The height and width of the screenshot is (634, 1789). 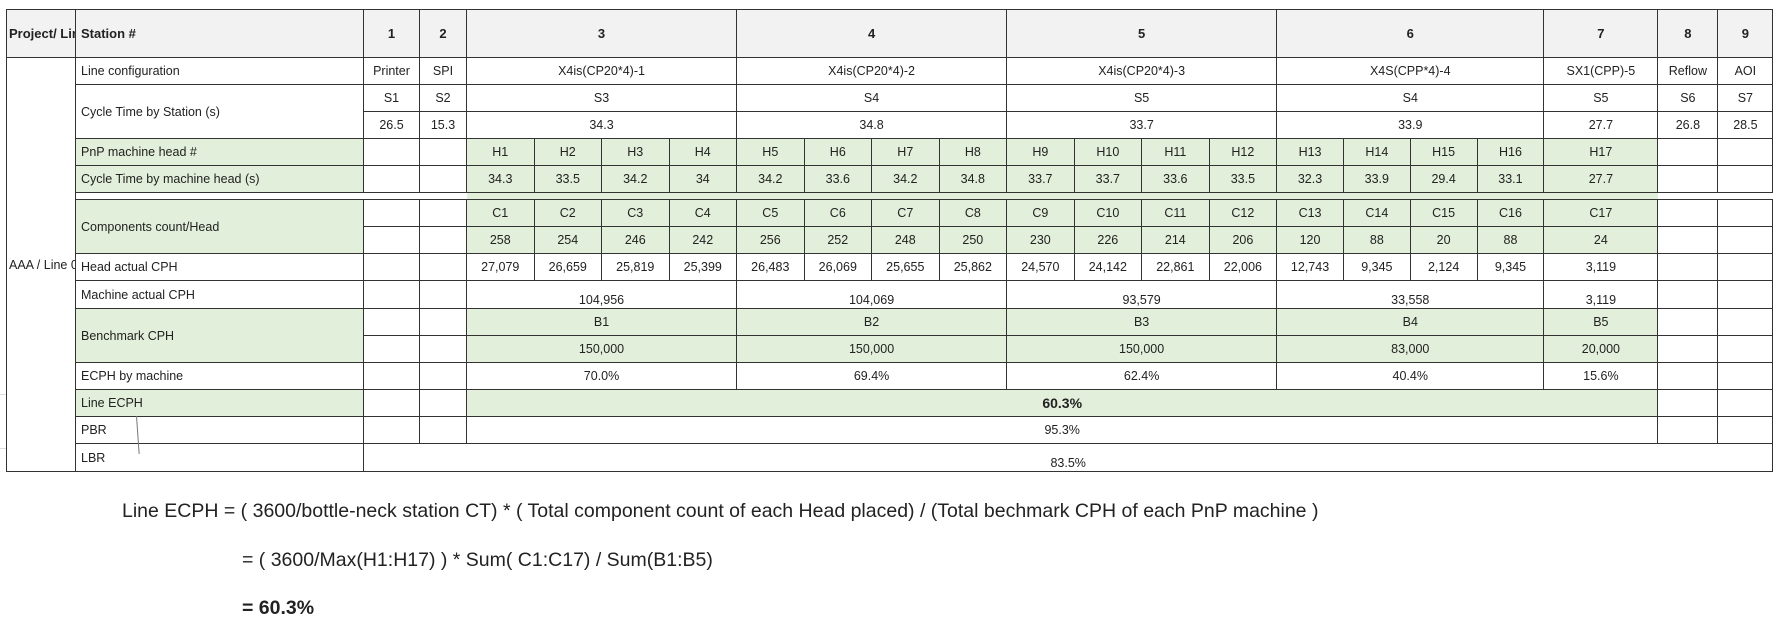 I want to click on machine-cell: 3,119, so click(x=1601, y=294).